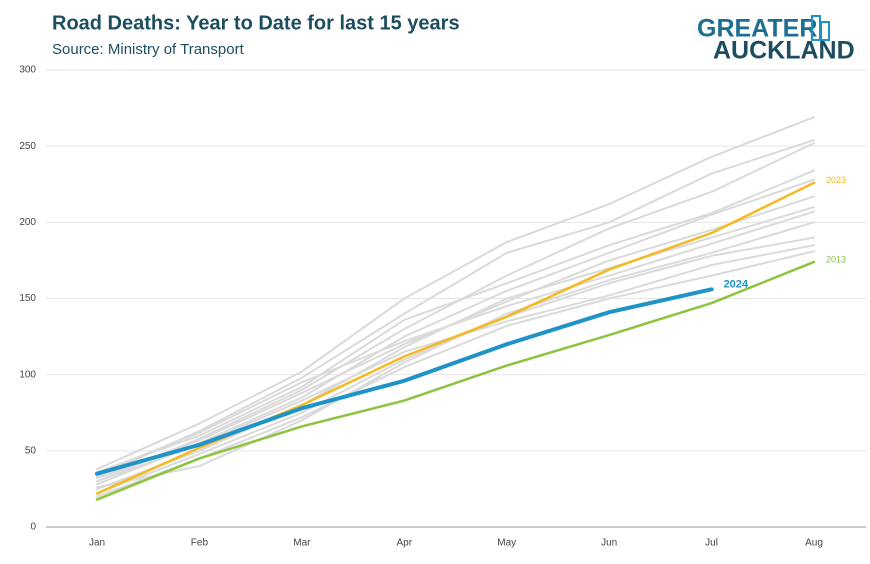 This screenshot has width=870, height=564. What do you see at coordinates (609, 543) in the screenshot?
I see `x-tick-label: Jun` at bounding box center [609, 543].